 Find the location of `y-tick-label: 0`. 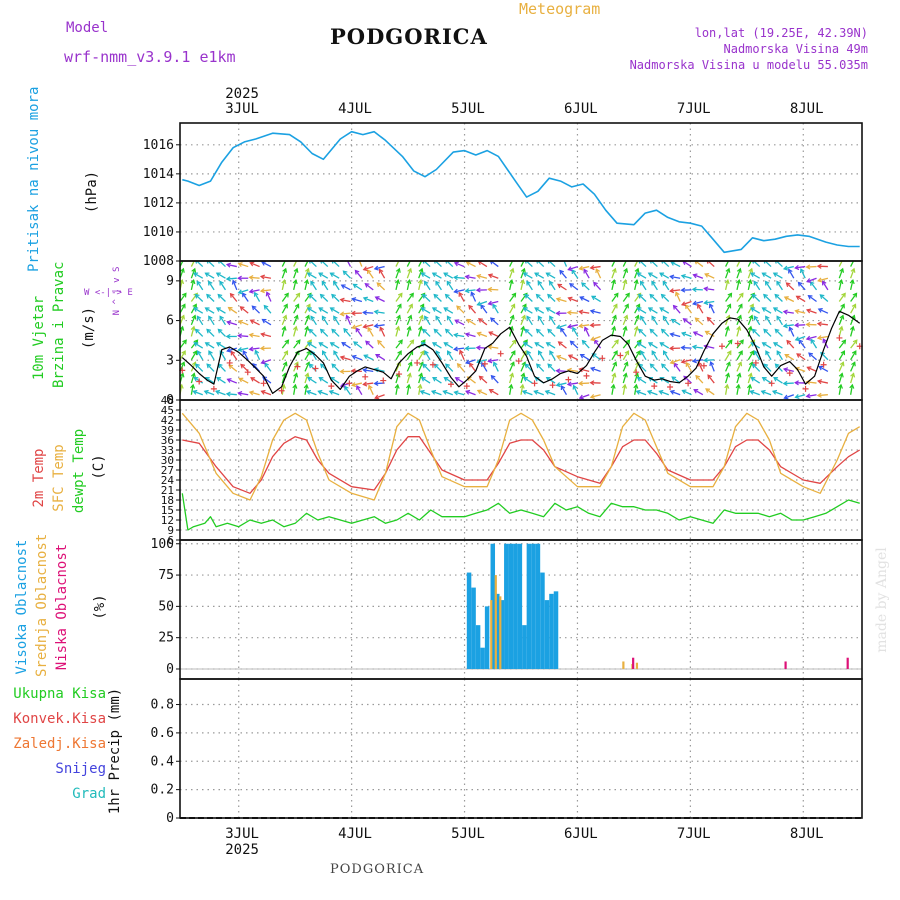

y-tick-label: 0 is located at coordinates (170, 669).